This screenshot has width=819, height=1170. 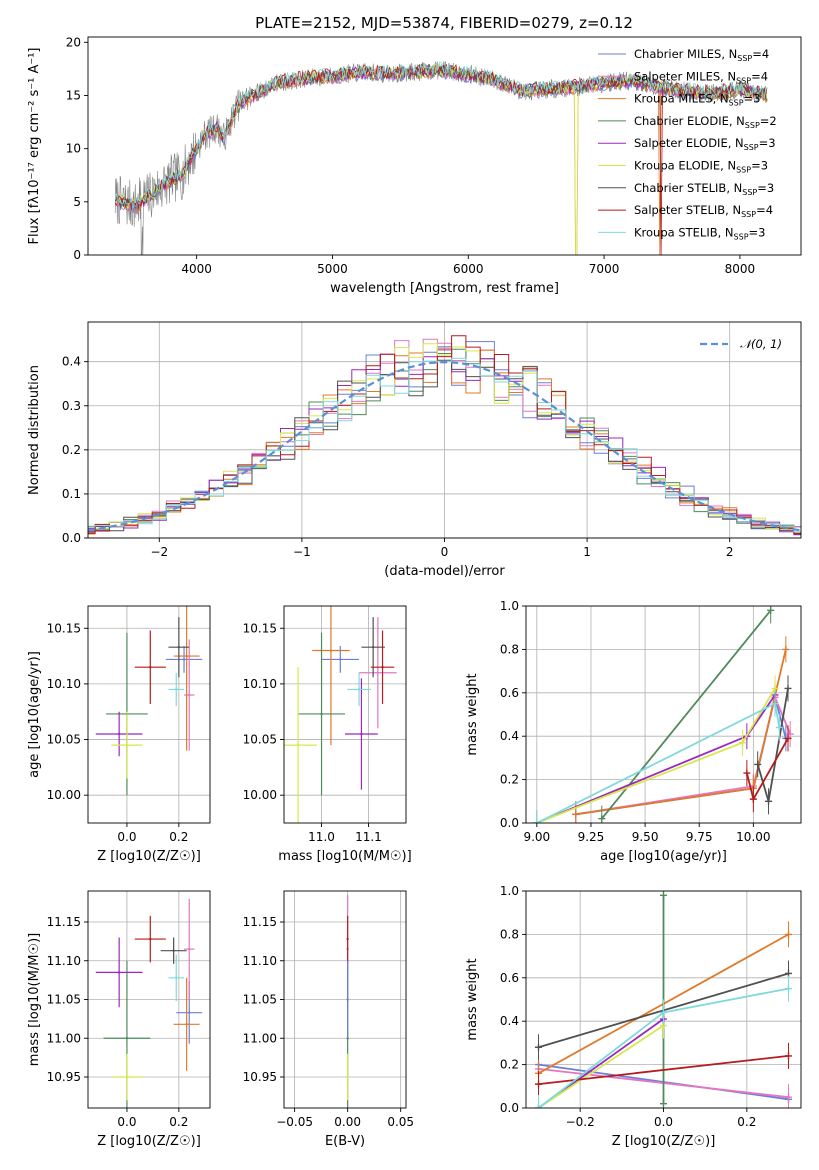 I want to click on x-tick-label: 0.0, so click(x=126, y=837).